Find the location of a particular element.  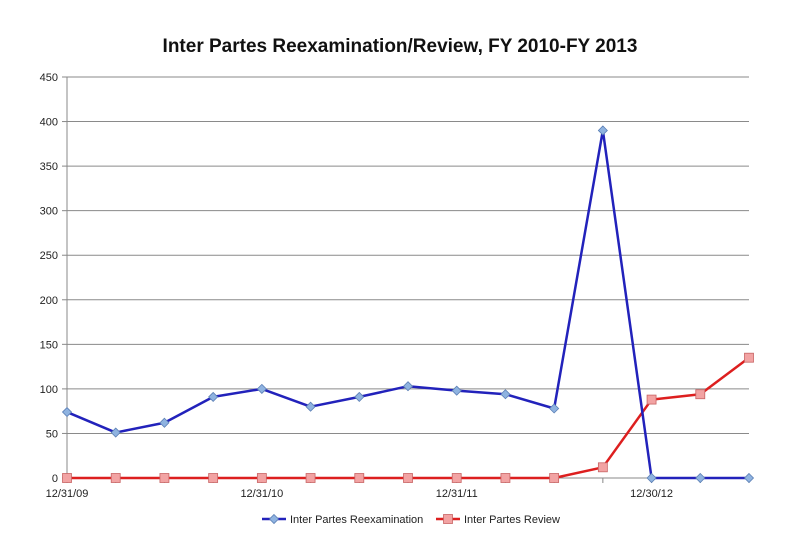

y-tick-label: 400 is located at coordinates (49, 123).